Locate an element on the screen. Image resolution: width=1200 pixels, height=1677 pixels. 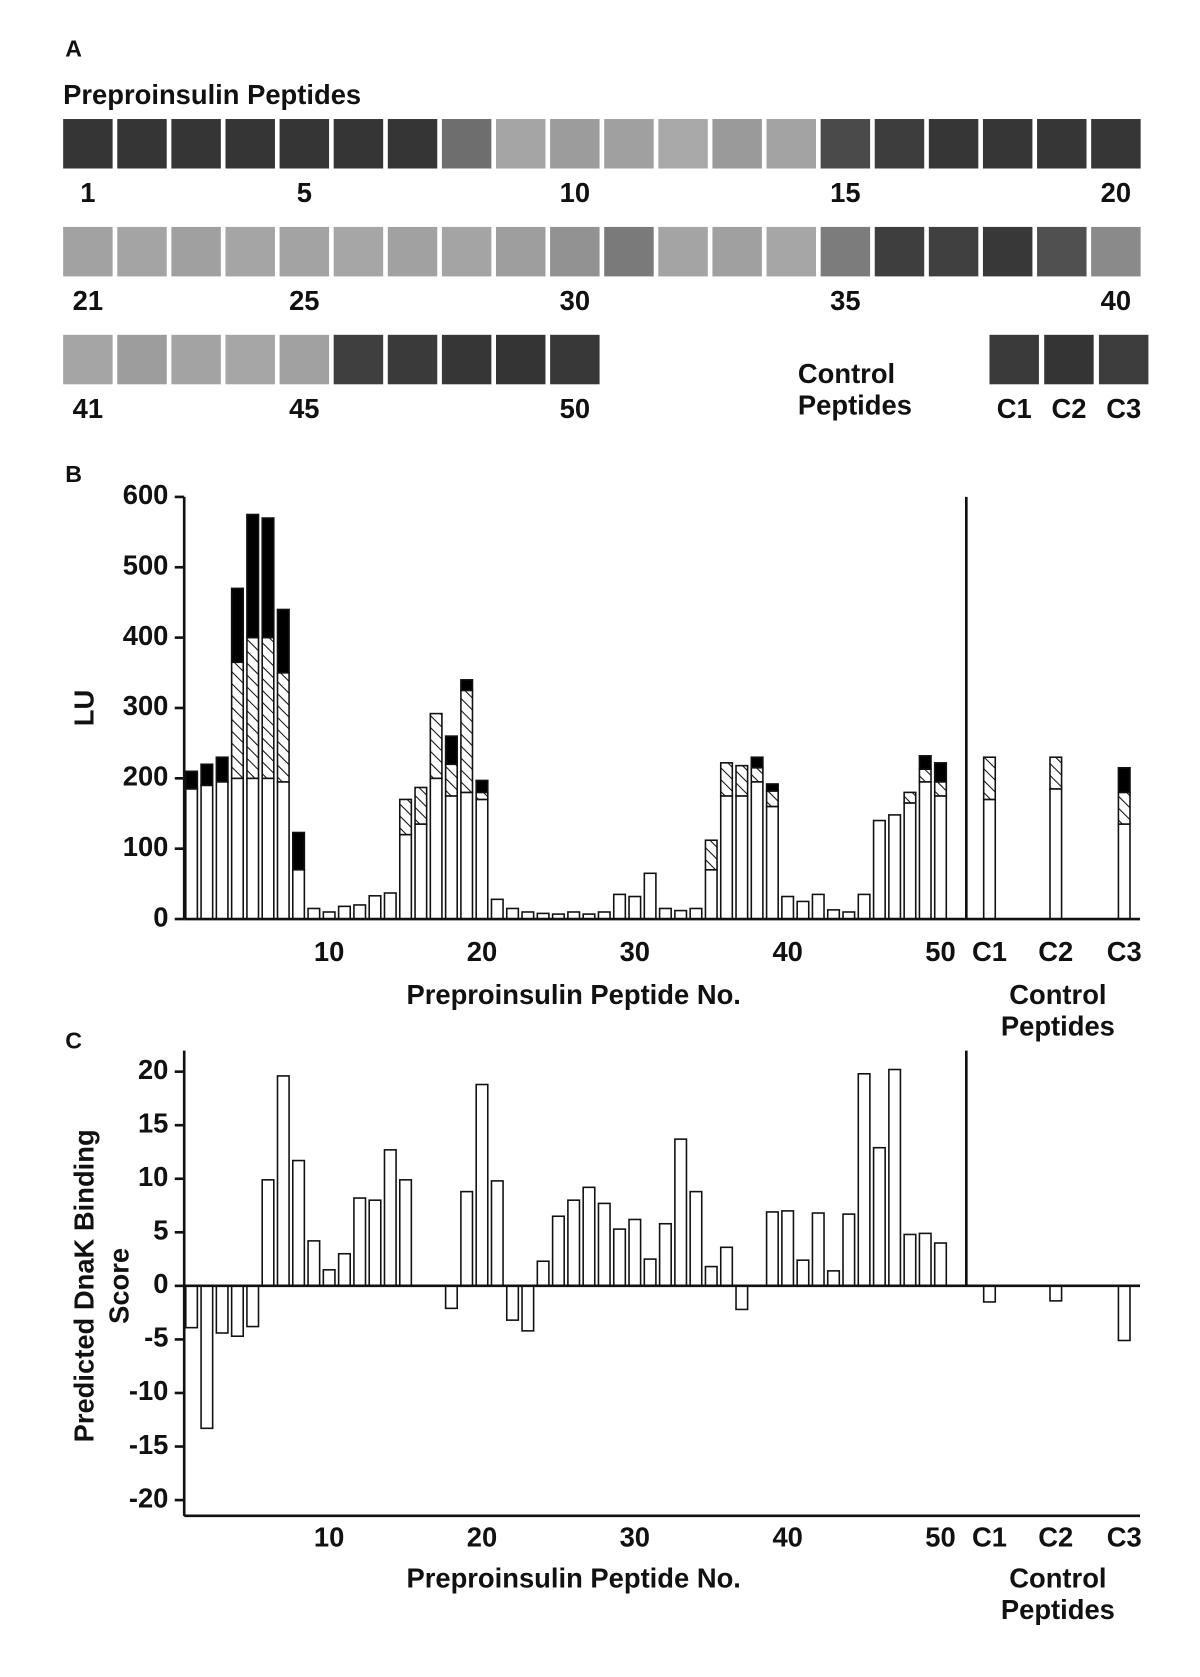
x-tick-label: 20 is located at coordinates (482, 951).